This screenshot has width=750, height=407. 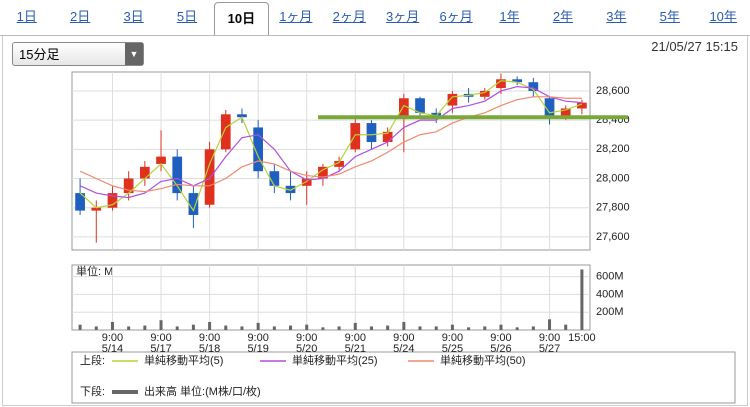 I want to click on legend-upper-label: 上段:, so click(x=92, y=360).